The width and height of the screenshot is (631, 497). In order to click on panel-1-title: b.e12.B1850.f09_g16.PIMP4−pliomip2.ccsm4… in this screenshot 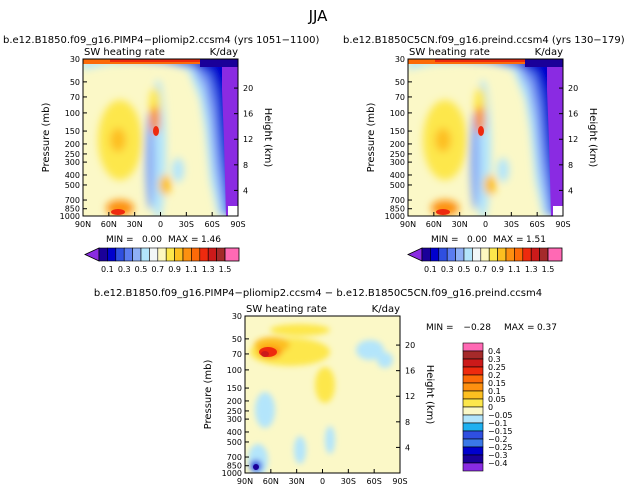, I will do `click(161, 40)`.